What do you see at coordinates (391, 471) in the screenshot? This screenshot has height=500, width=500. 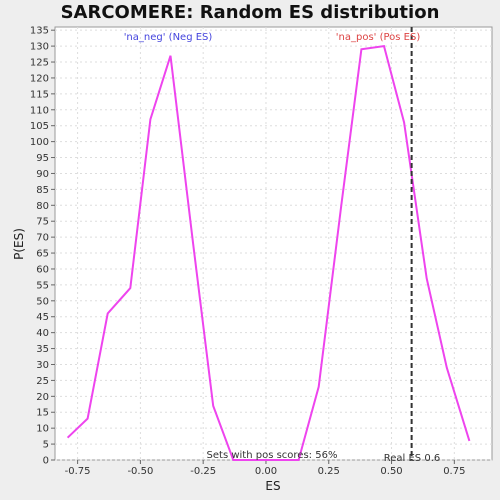 I see `x-tick-label: 0.50` at bounding box center [391, 471].